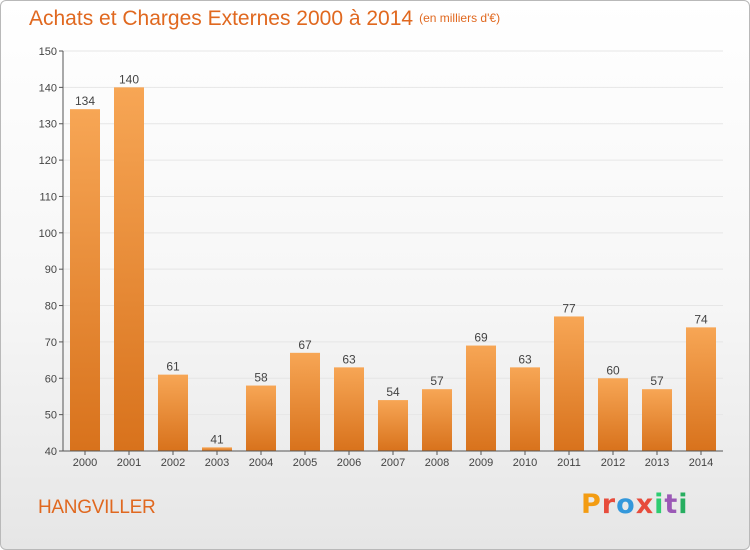 The width and height of the screenshot is (750, 550). What do you see at coordinates (51, 343) in the screenshot?
I see `y-tick-label: 70` at bounding box center [51, 343].